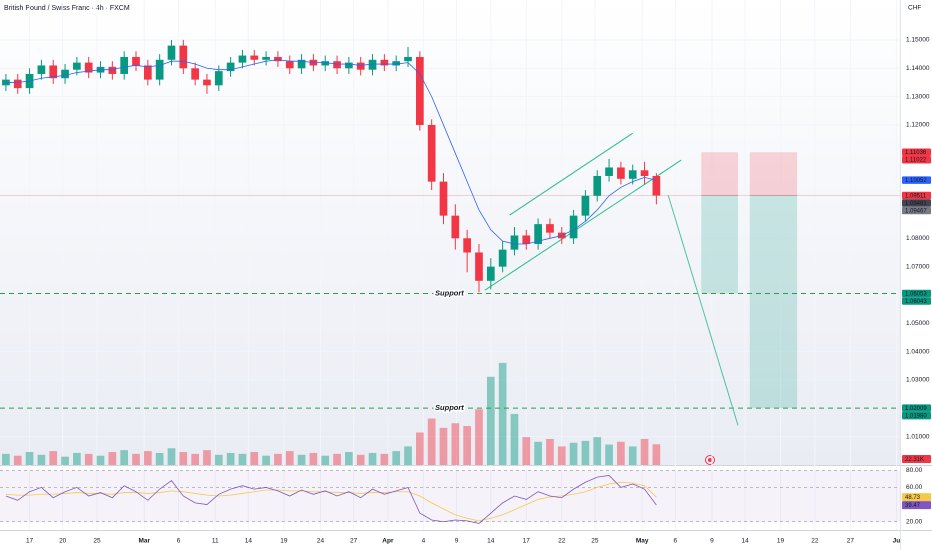  Describe the element at coordinates (918, 96) in the screenshot. I see `y-tick-label: 1.13000` at that location.